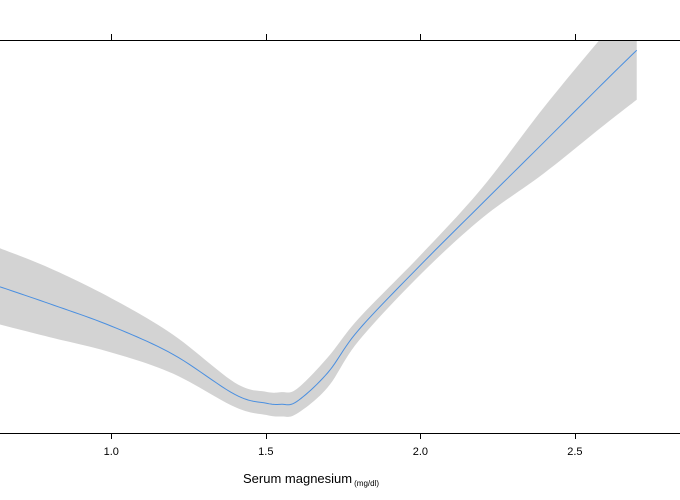 The height and width of the screenshot is (500, 680). Describe the element at coordinates (420, 452) in the screenshot. I see `x-tick-label: 2.0` at that location.